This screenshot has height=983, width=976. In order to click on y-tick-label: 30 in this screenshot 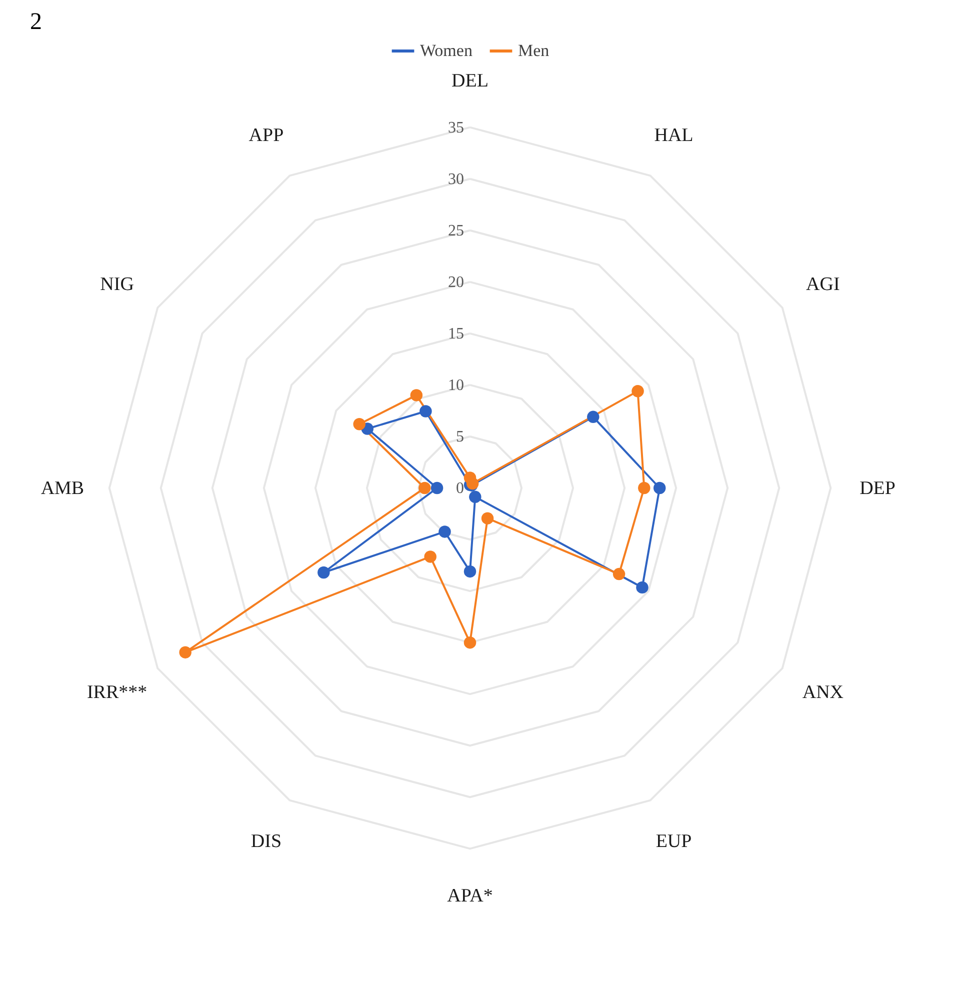, I will do `click(456, 179)`.